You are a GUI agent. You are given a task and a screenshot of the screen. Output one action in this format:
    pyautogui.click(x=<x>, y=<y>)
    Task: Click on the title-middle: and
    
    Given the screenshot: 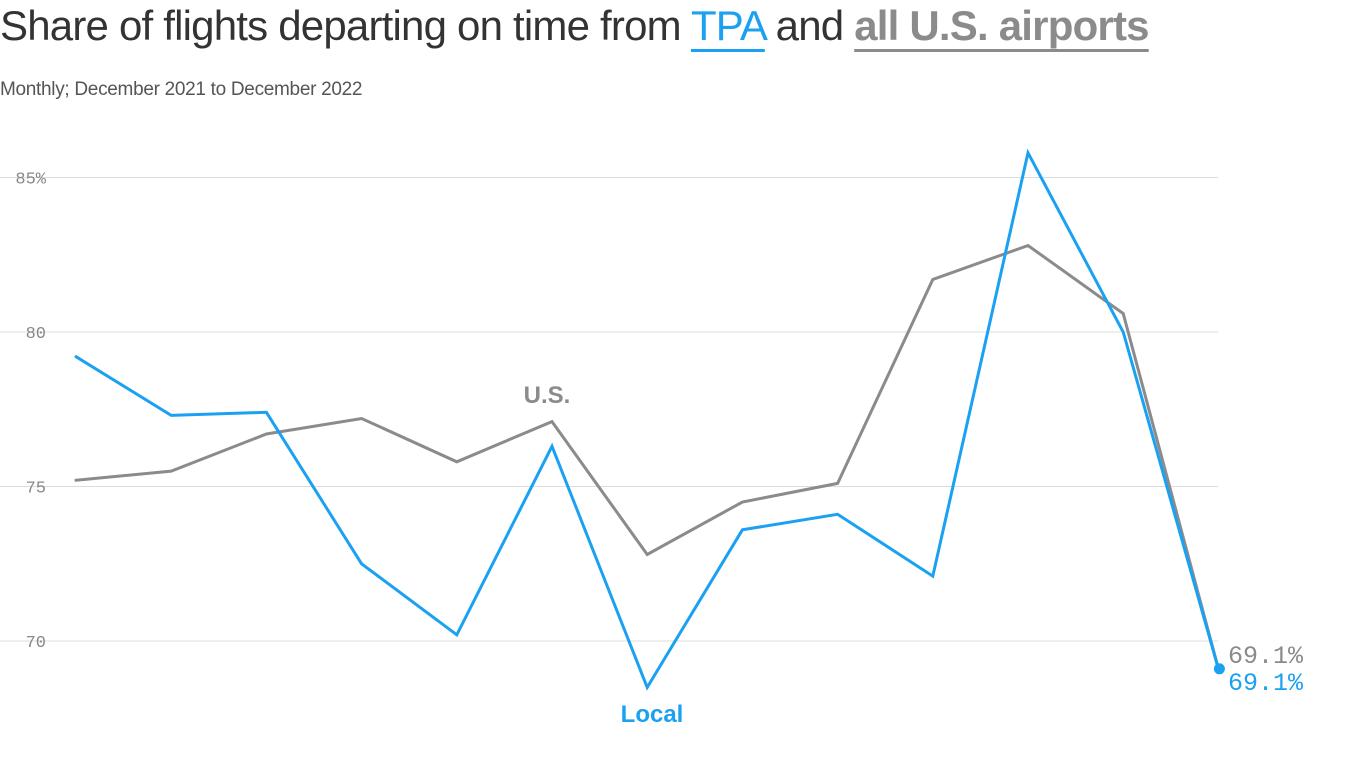 What is the action you would take?
    pyautogui.click(x=809, y=25)
    